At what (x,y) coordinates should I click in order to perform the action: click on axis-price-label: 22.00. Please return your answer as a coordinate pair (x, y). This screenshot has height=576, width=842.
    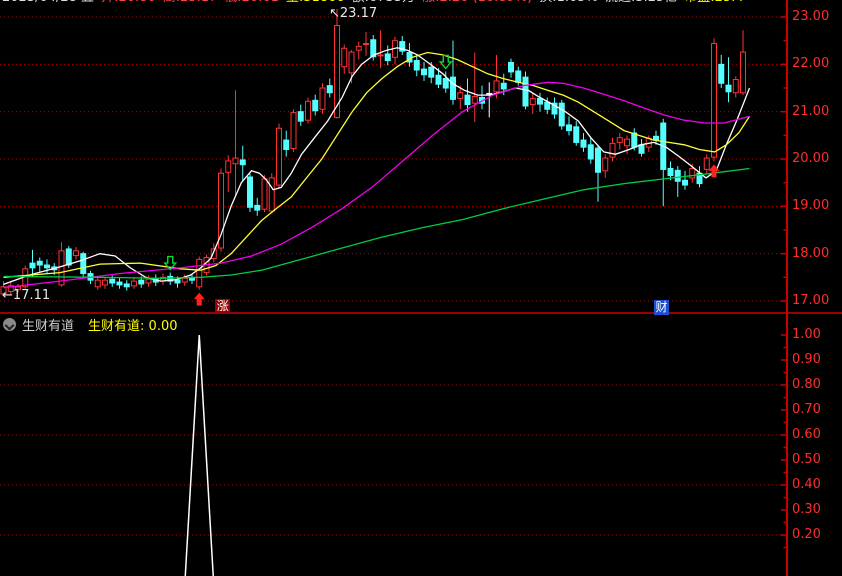
    Looking at the image, I should click on (811, 64).